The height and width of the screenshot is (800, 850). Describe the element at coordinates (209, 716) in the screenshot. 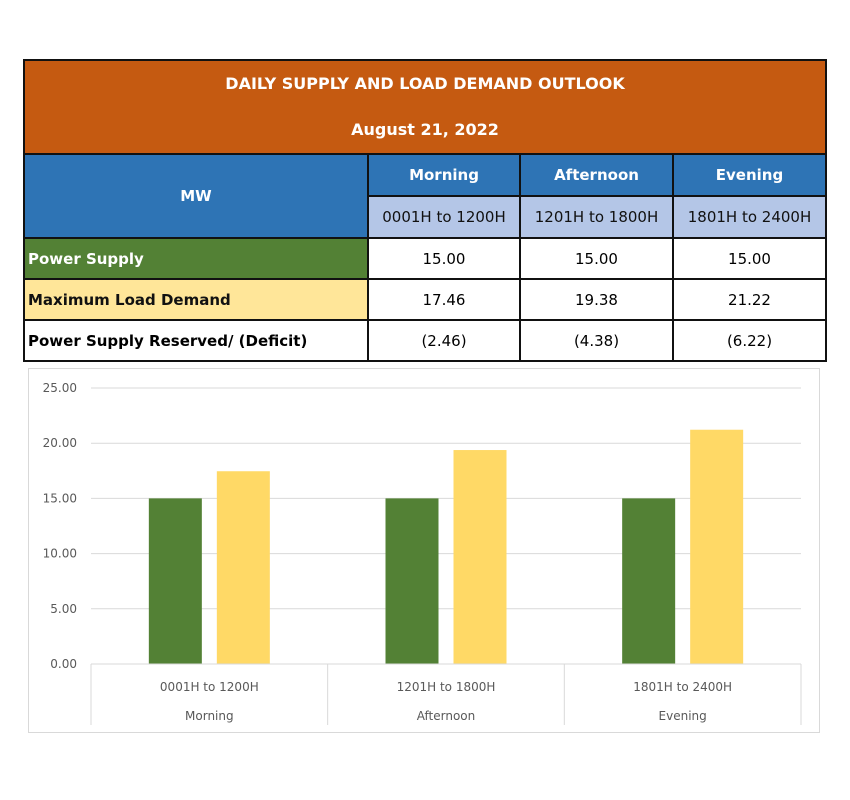

I see `x-group-label: Morning` at that location.